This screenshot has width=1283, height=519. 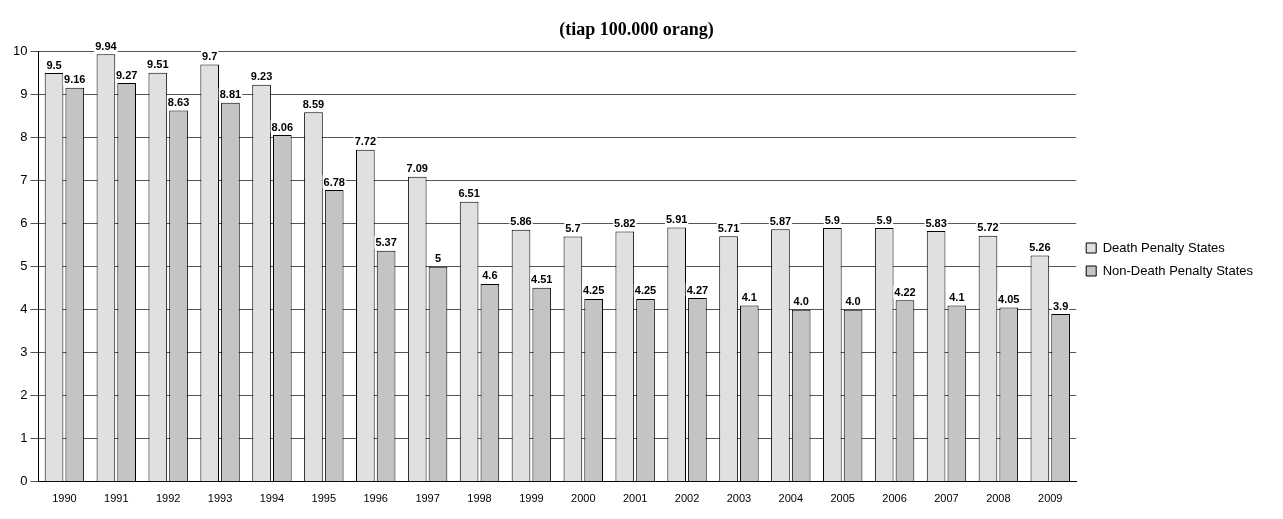 What do you see at coordinates (75, 79) in the screenshot?
I see `data-label: 9.16` at bounding box center [75, 79].